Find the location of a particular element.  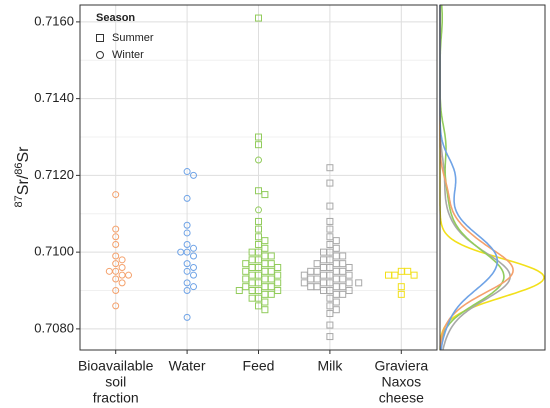

x-tick-label: Feed is located at coordinates (259, 366).